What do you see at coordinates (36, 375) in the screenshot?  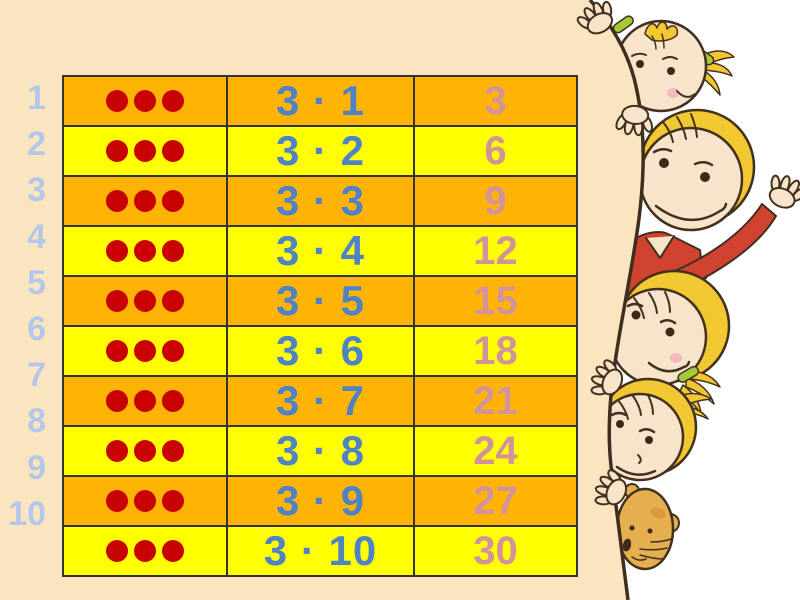 I see `row-number: 7` at bounding box center [36, 375].